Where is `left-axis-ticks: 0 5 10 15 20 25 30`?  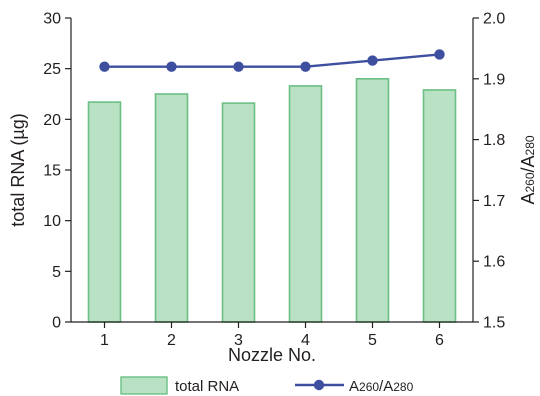 left-axis-ticks: 0 5 10 15 20 25 30 is located at coordinates (57, 171).